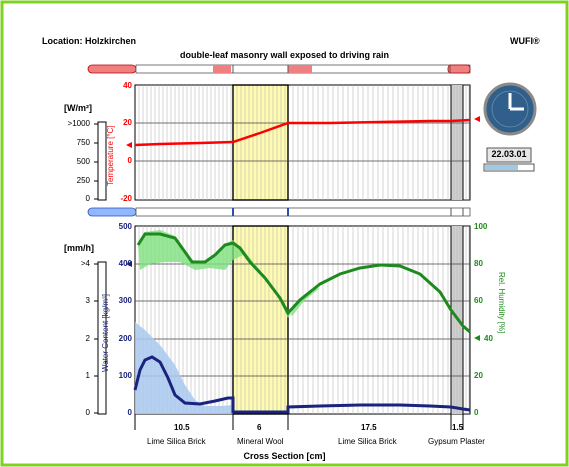  I want to click on date-label: 22.03.01, so click(509, 154).